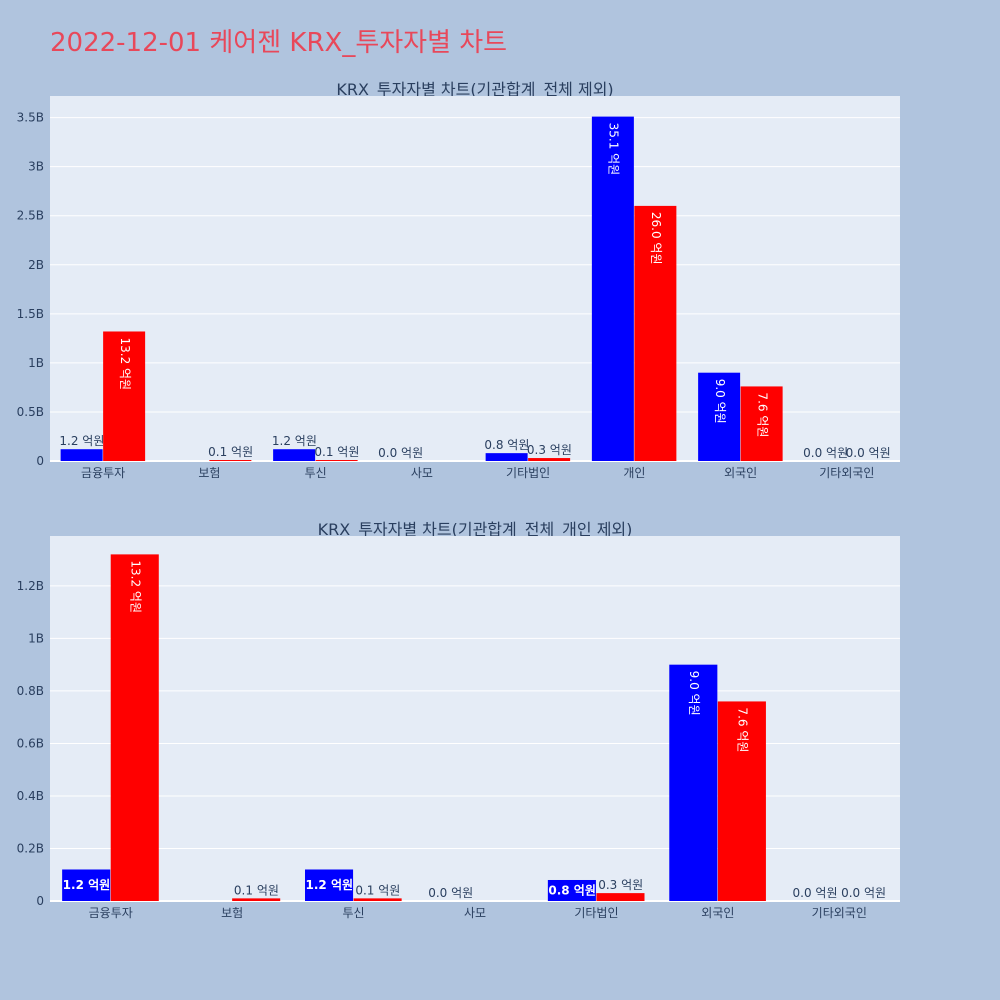 This screenshot has width=1000, height=1000. I want to click on y-tick-label: 3B, so click(36, 167).